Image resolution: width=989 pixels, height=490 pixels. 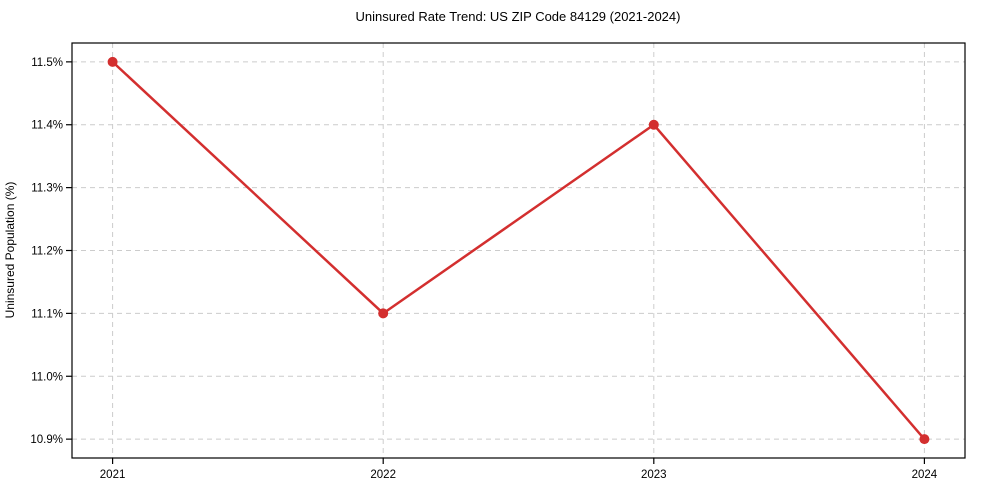 I want to click on x-tick-label: 2023, so click(x=654, y=475).